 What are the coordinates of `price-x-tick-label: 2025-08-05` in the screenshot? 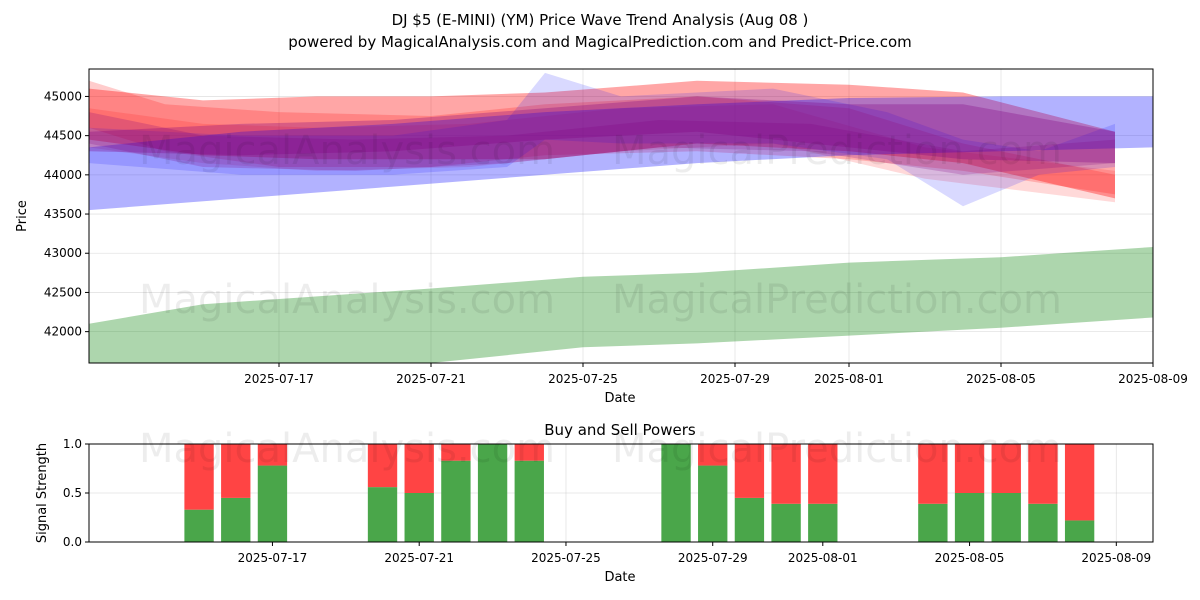 It's located at (1001, 379).